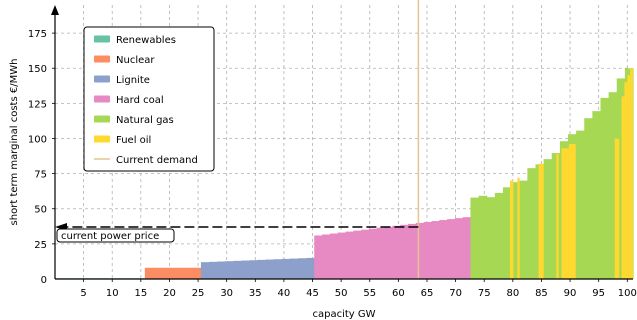  I want to click on x-tick-label: 35, so click(255, 293).